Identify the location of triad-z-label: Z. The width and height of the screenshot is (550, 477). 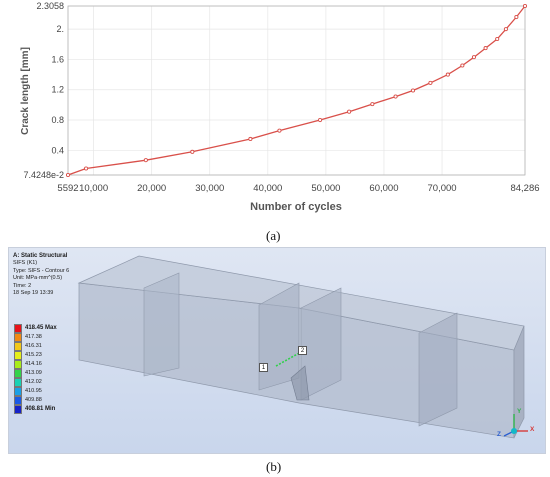
(499, 434).